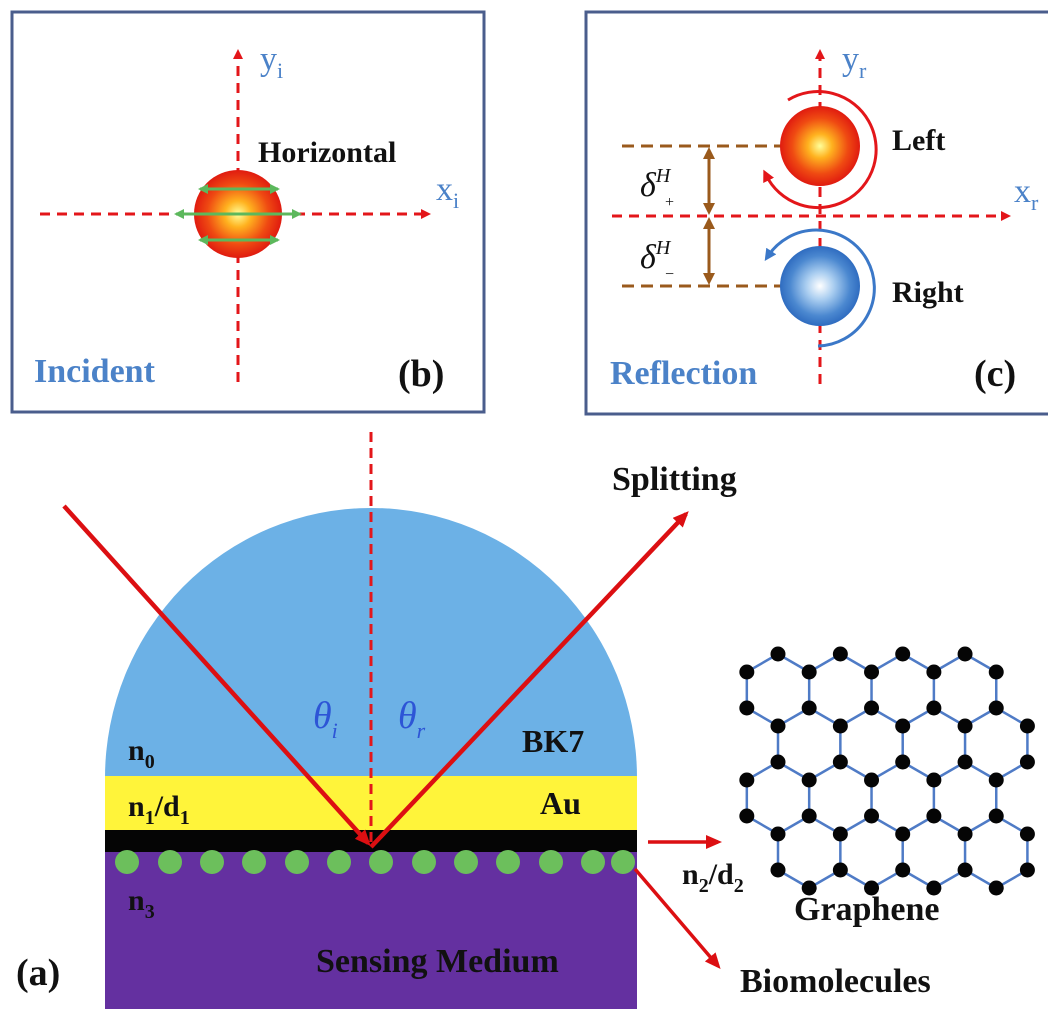 The width and height of the screenshot is (1048, 1009). I want to click on left-label: Left, so click(918, 140).